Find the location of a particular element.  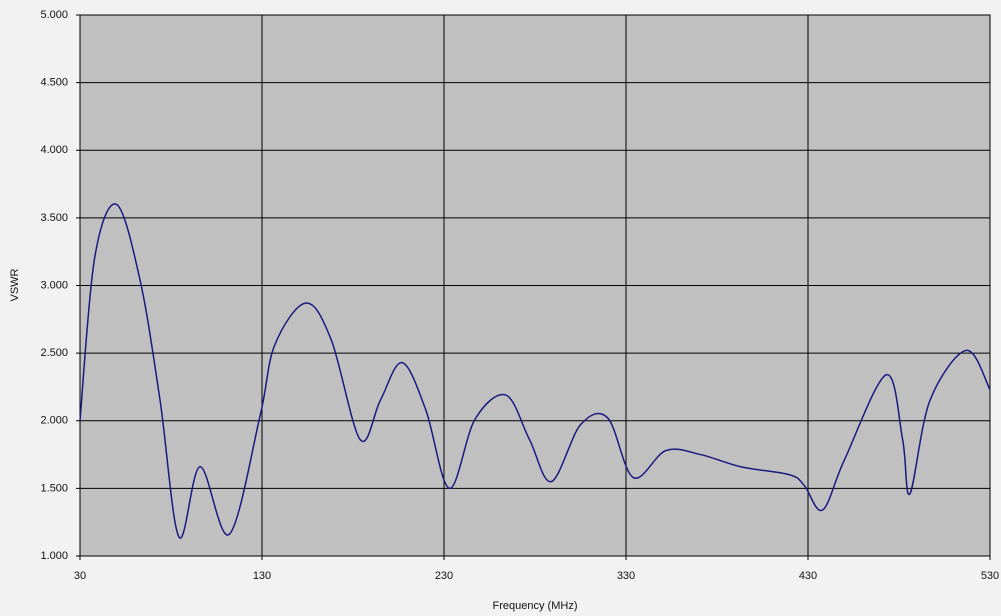

y-axis-label: VSWR is located at coordinates (15, 284).